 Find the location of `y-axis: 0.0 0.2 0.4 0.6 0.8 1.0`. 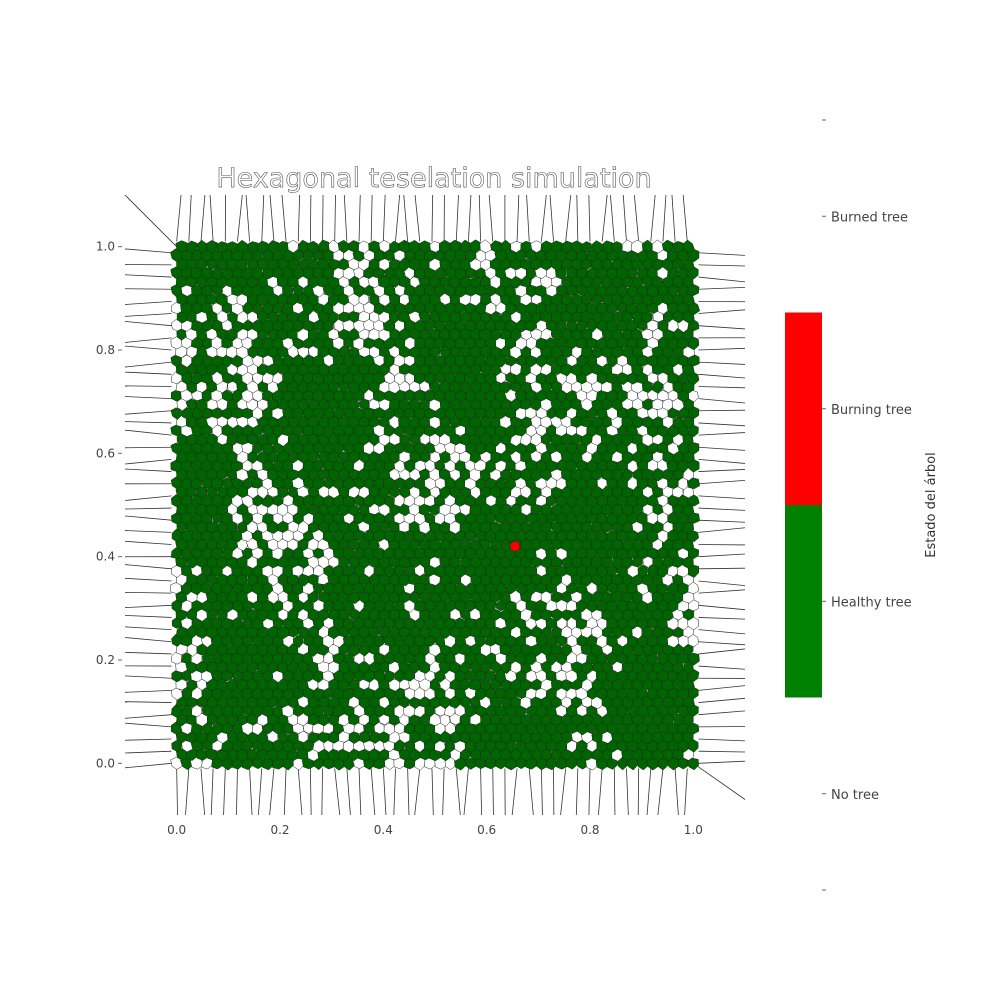

y-axis: 0.0 0.2 0.4 0.6 0.8 1.0 is located at coordinates (109, 505).